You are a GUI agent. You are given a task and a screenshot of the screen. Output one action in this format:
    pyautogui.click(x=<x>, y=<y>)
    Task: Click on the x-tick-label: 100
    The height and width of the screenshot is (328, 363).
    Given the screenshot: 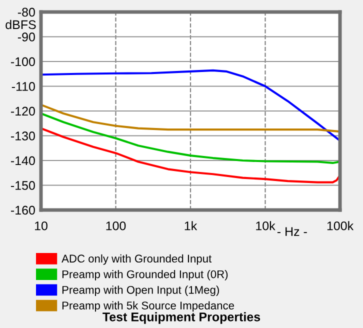 What is the action you would take?
    pyautogui.click(x=116, y=225)
    